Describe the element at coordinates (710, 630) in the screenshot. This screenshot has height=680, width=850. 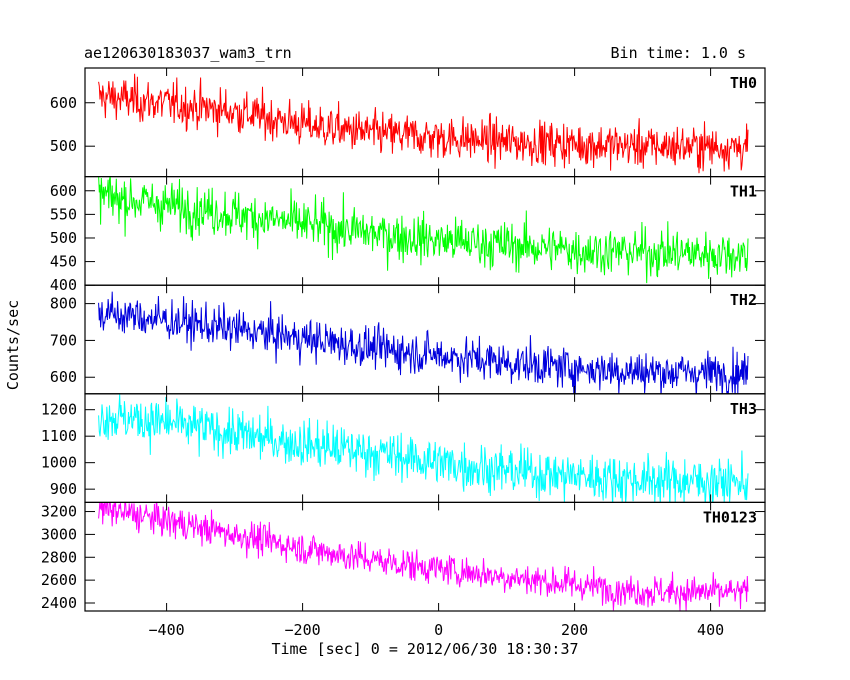
I see `x-tick-label: 400` at that location.